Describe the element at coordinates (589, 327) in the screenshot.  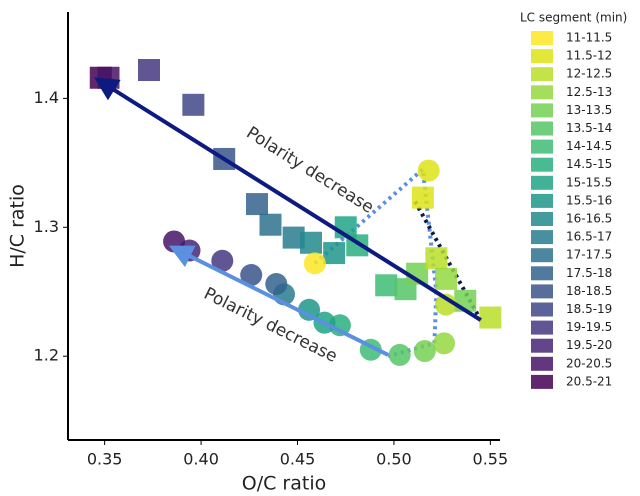
I see `legend-label: 19-19.5` at that location.